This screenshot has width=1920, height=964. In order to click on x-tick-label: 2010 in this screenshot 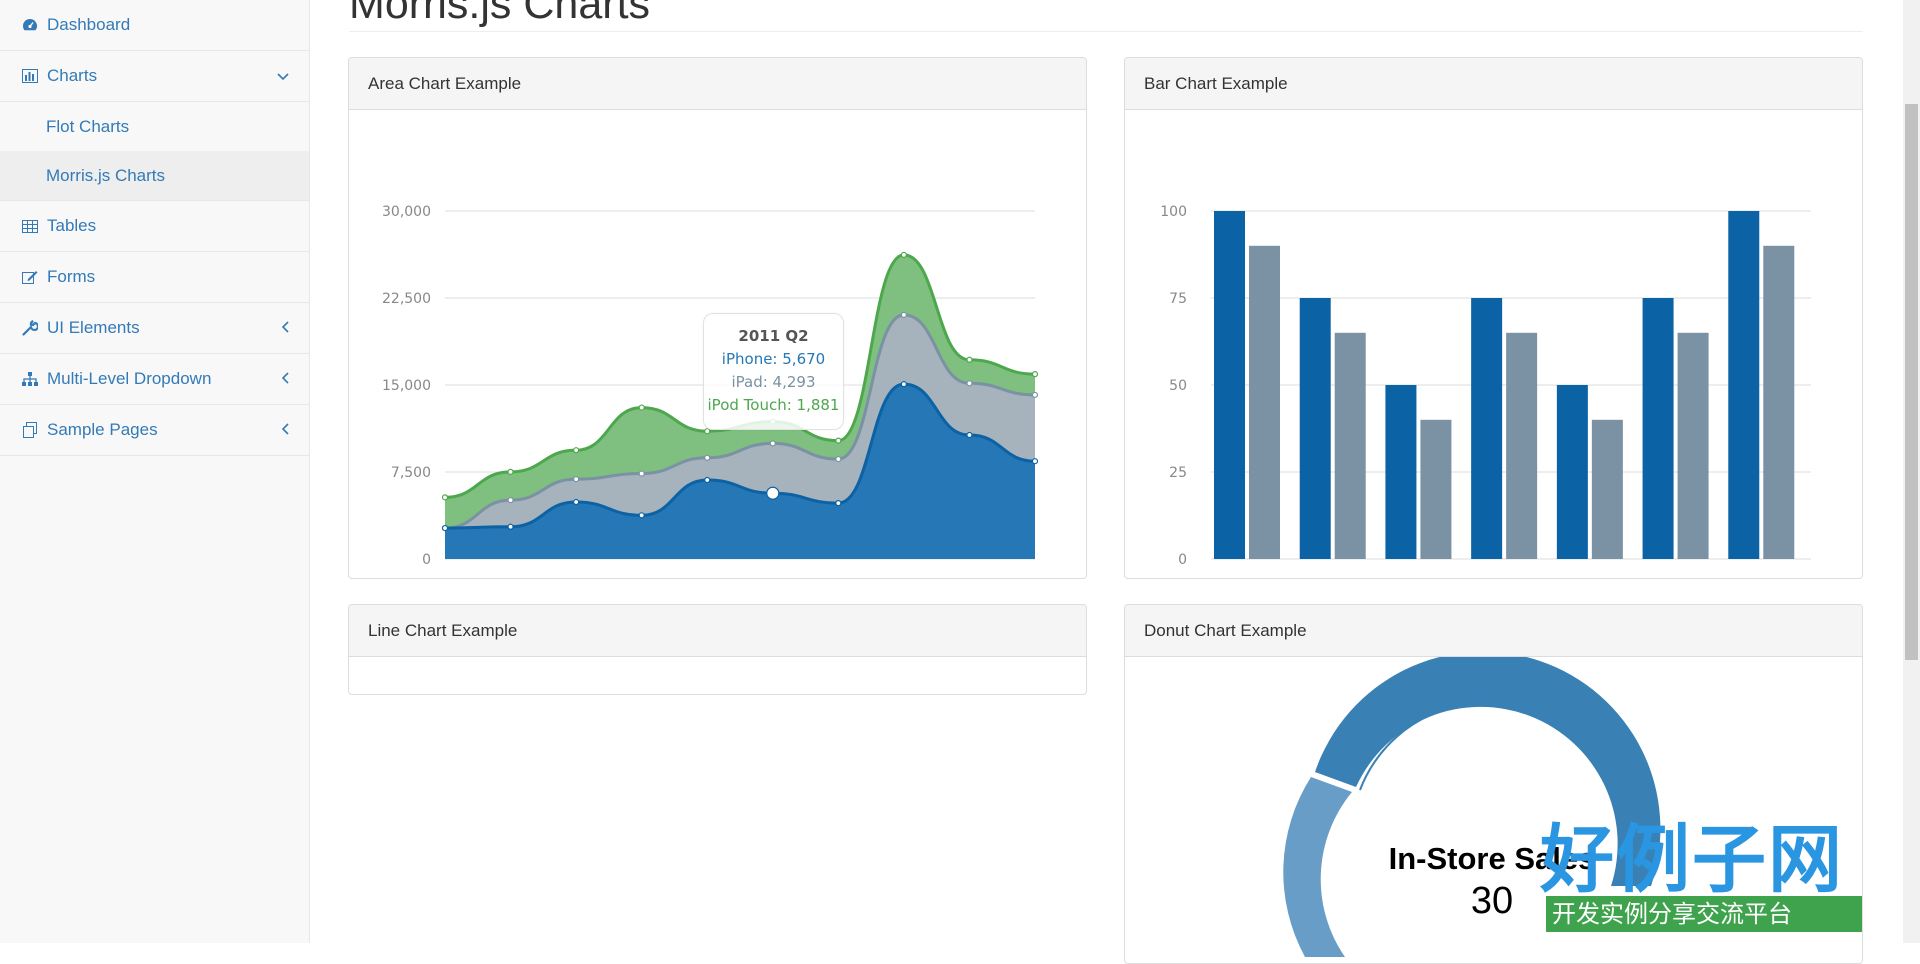, I will do `click(1589, 577)`.